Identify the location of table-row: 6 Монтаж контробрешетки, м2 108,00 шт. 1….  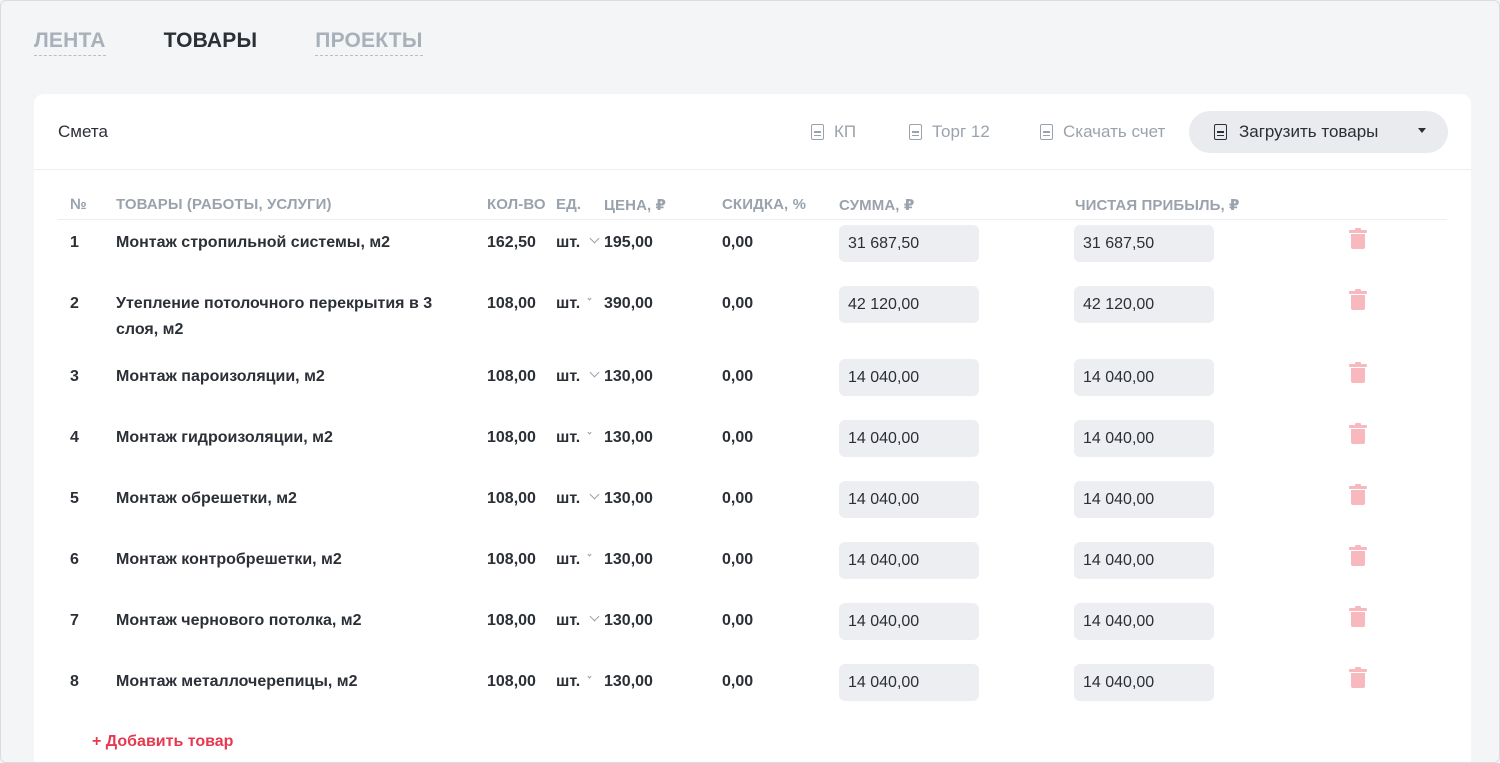
(752, 575).